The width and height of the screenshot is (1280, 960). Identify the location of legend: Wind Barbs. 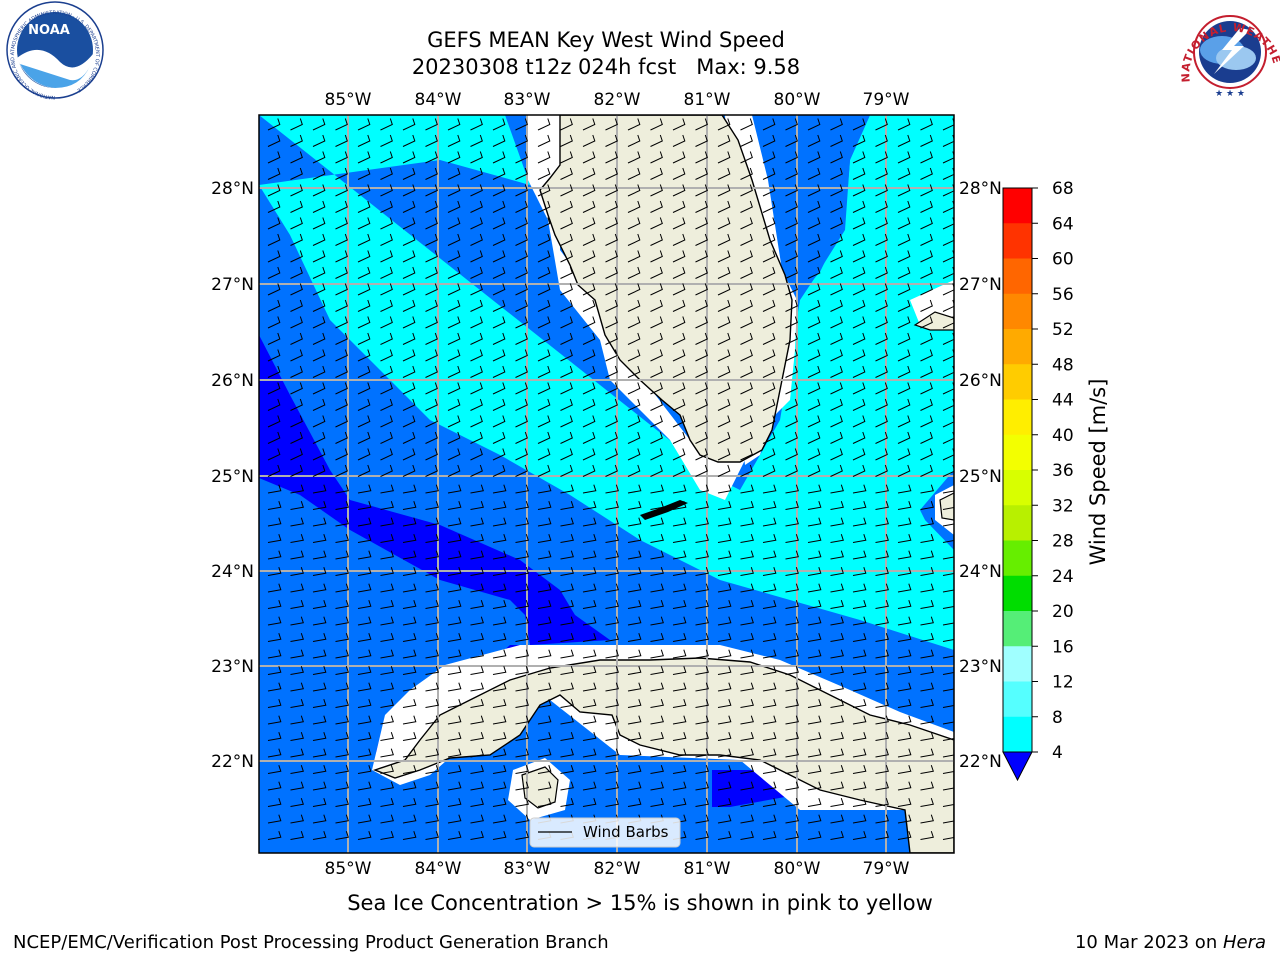
(605, 832).